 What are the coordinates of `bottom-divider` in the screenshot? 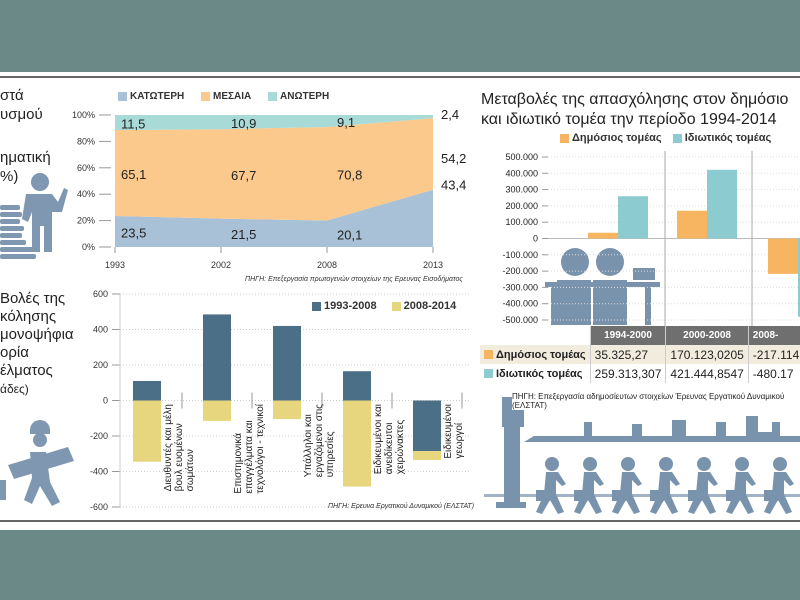 It's located at (400, 521).